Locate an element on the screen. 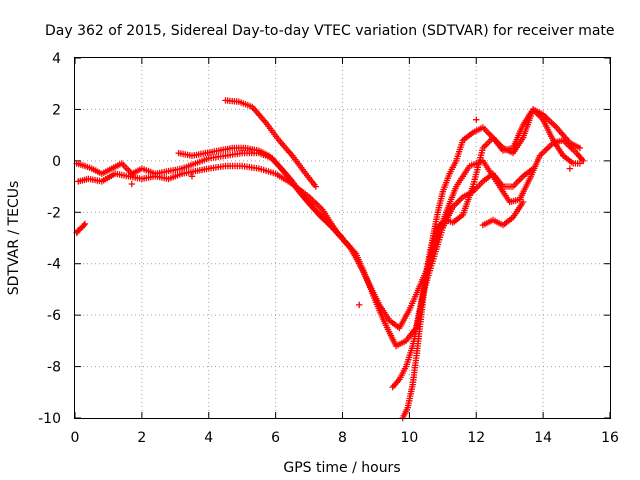 Image resolution: width=640 pixels, height=480 pixels. series-track-a is located at coordinates (81, 228).